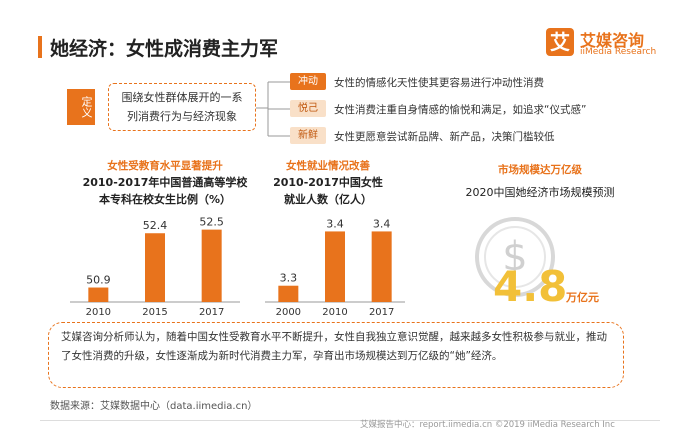 The height and width of the screenshot is (441, 700). I want to click on emp-tick-label: 2017, so click(381, 312).